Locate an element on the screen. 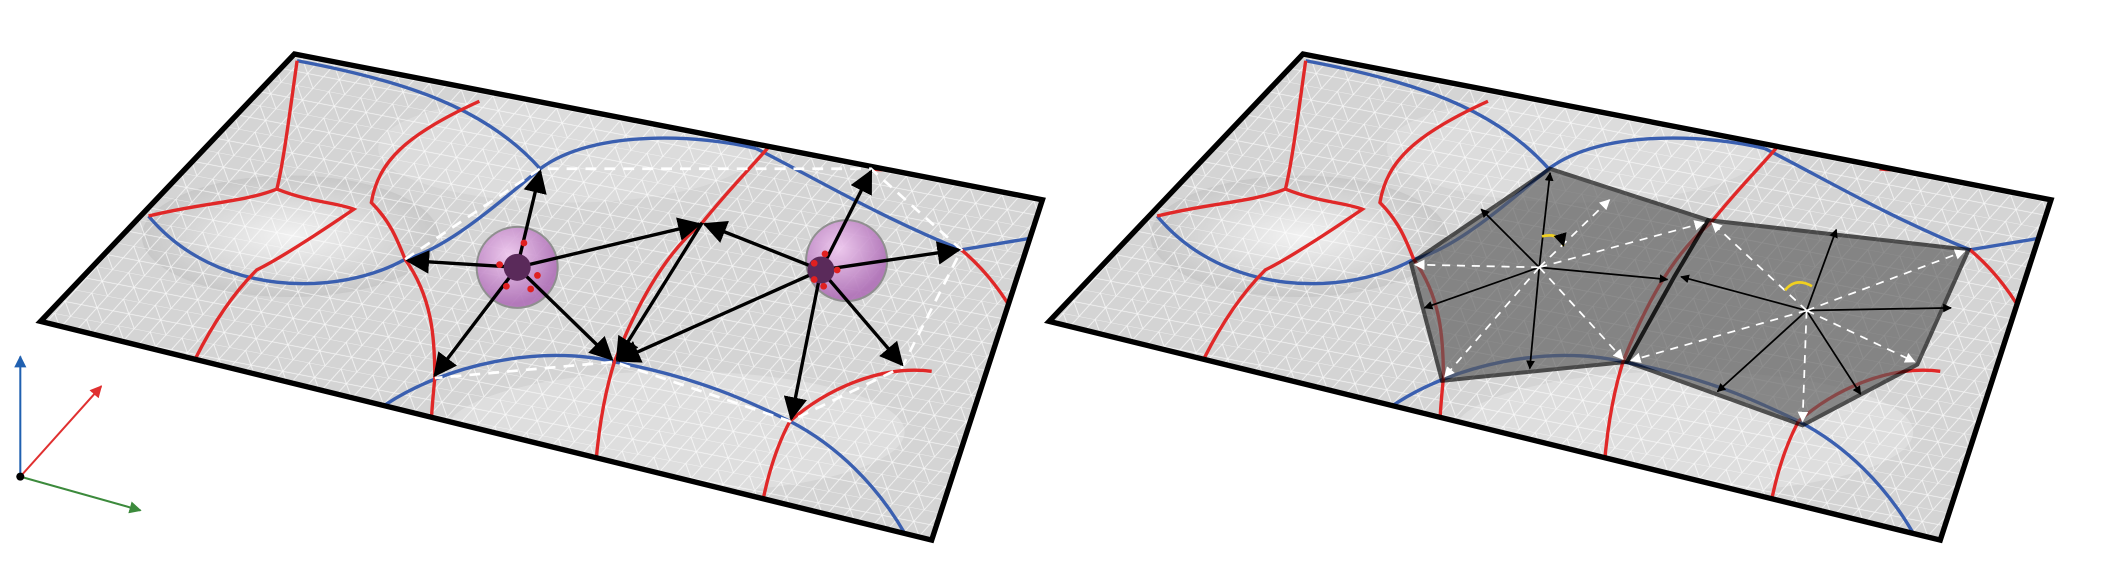 The height and width of the screenshot is (561, 2101). left-overlay is located at coordinates (684, 295).